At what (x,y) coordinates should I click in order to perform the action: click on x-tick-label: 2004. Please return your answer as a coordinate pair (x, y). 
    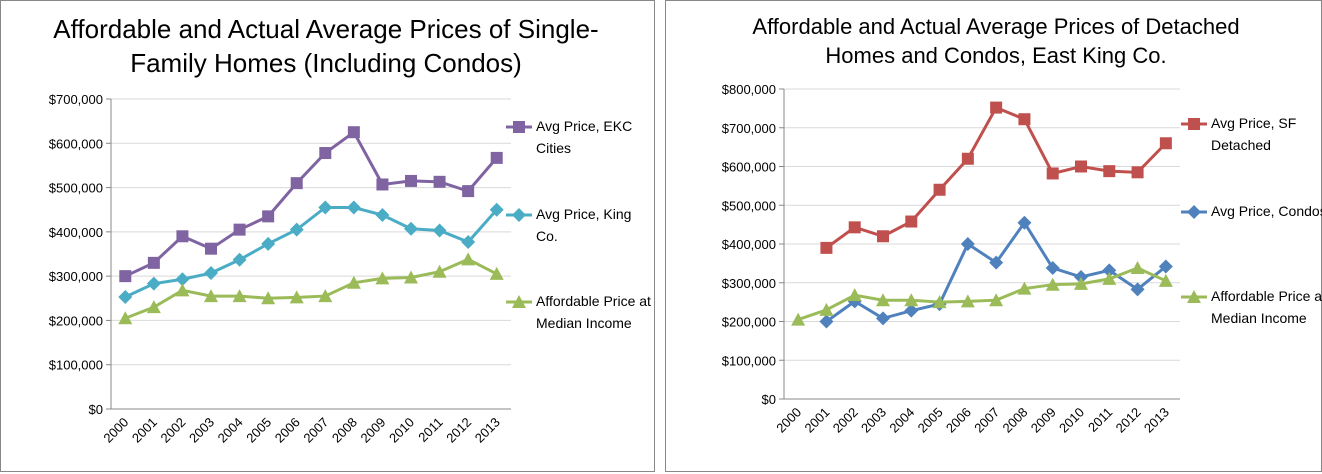
    Looking at the image, I should click on (230, 430).